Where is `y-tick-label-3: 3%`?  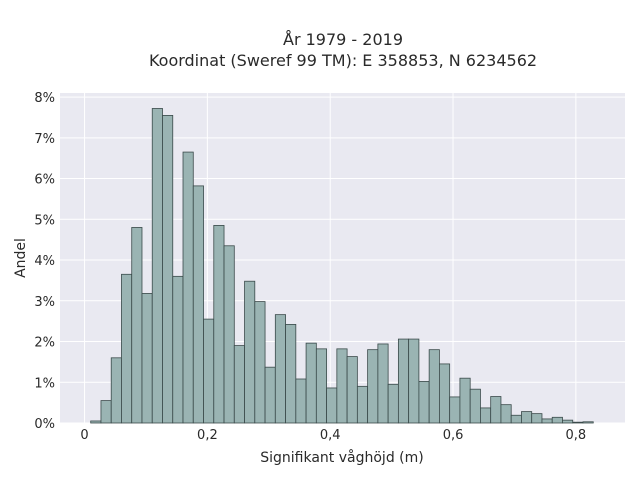
y-tick-label-3: 3% is located at coordinates (44, 302).